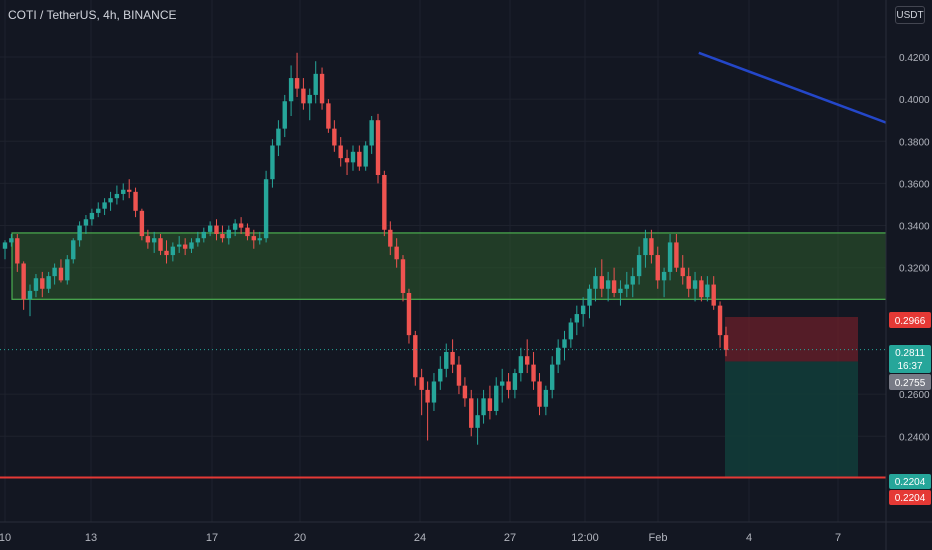 This screenshot has width=932, height=550. What do you see at coordinates (791, 419) in the screenshot?
I see `take-profit-zone` at bounding box center [791, 419].